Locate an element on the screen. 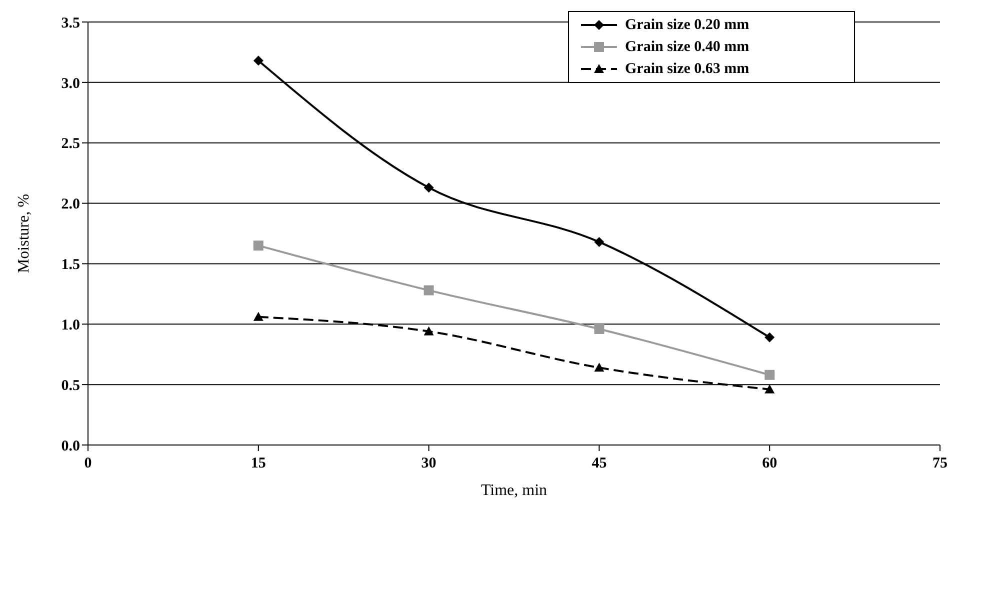 The height and width of the screenshot is (605, 985). y-axis-title: Moisture, % is located at coordinates (24, 234).